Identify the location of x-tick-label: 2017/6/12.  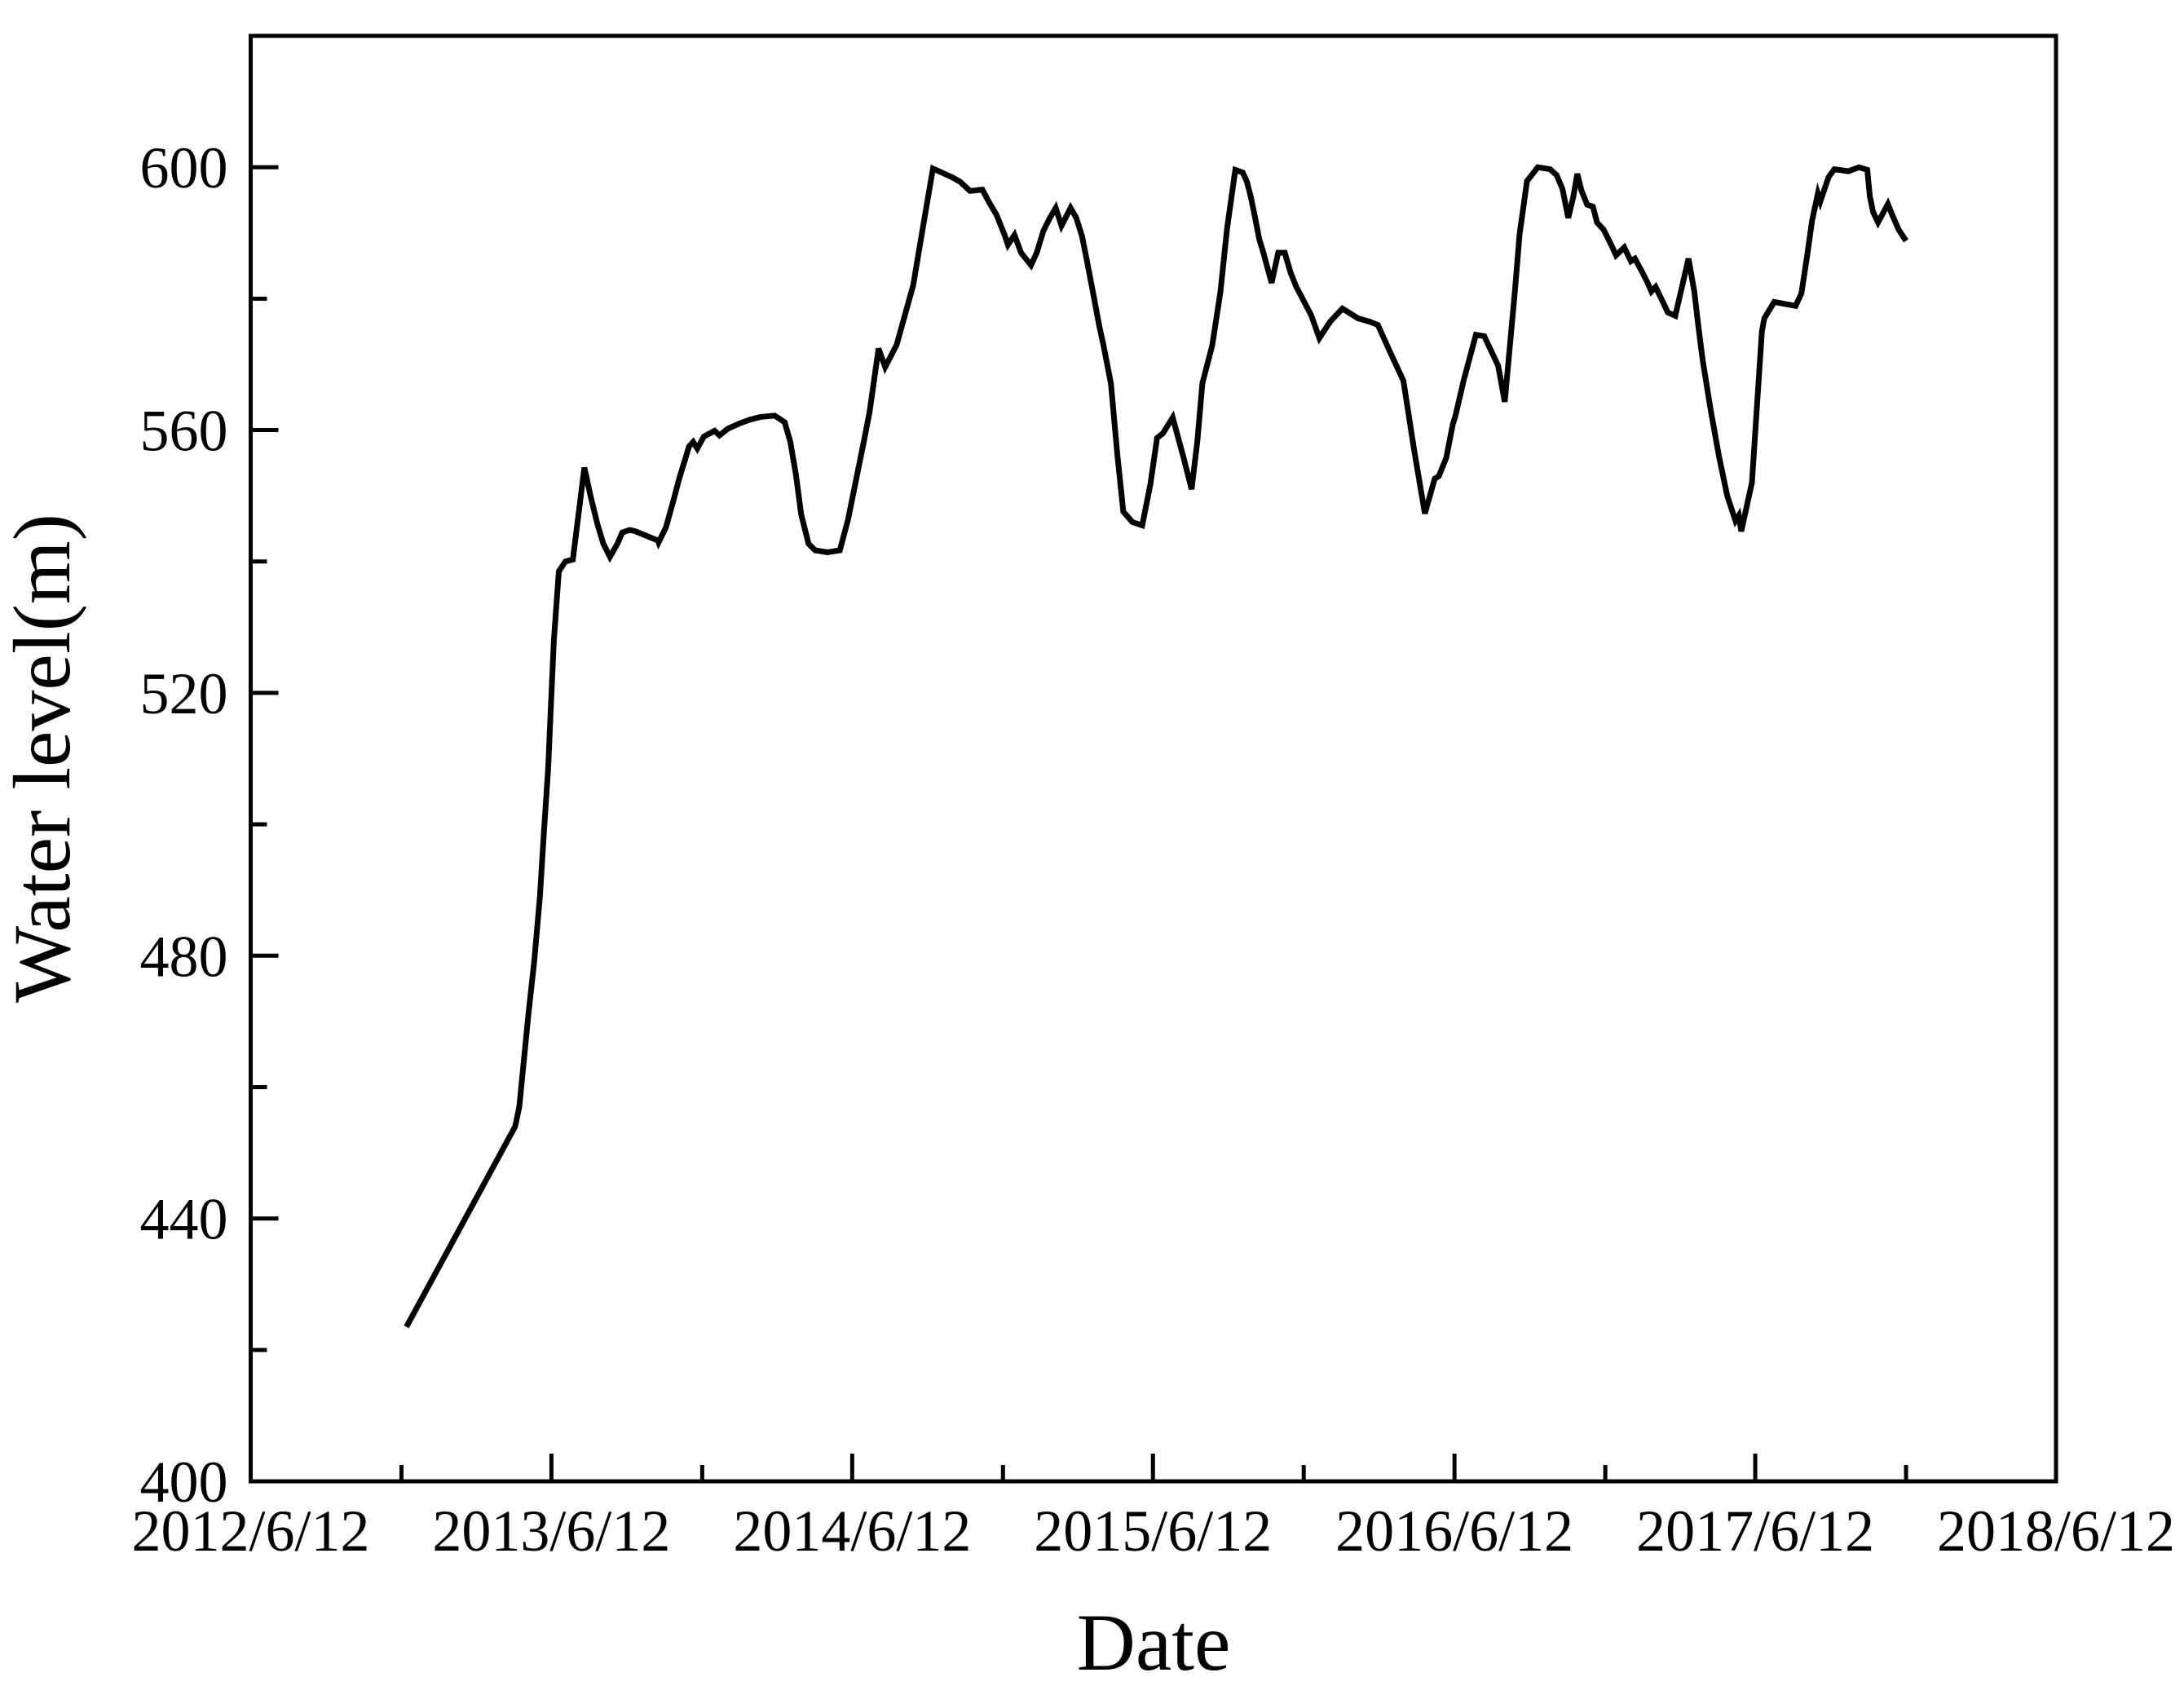
(1755, 1531).